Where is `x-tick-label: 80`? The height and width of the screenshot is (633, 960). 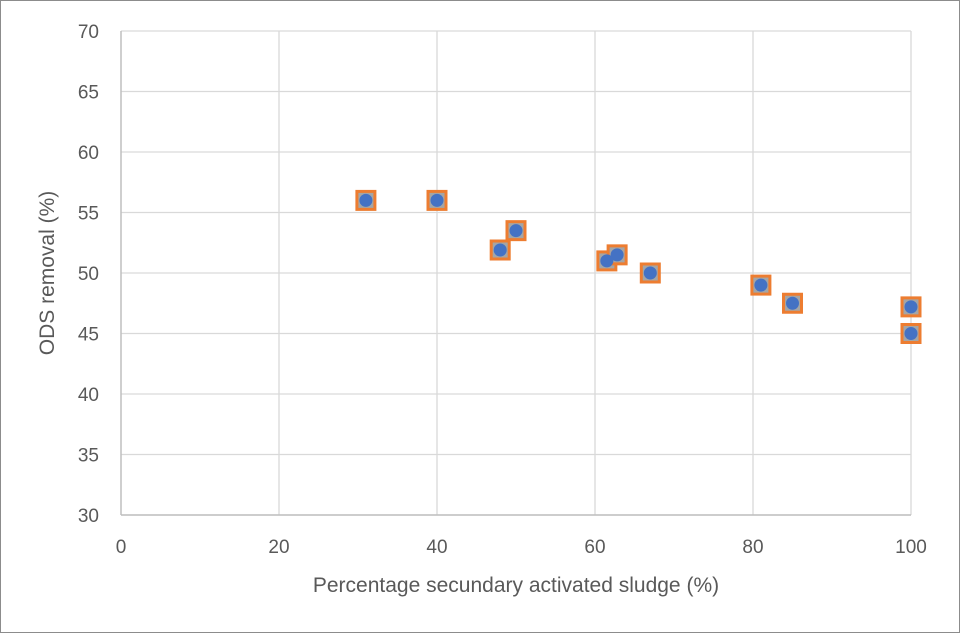
x-tick-label: 80 is located at coordinates (752, 547).